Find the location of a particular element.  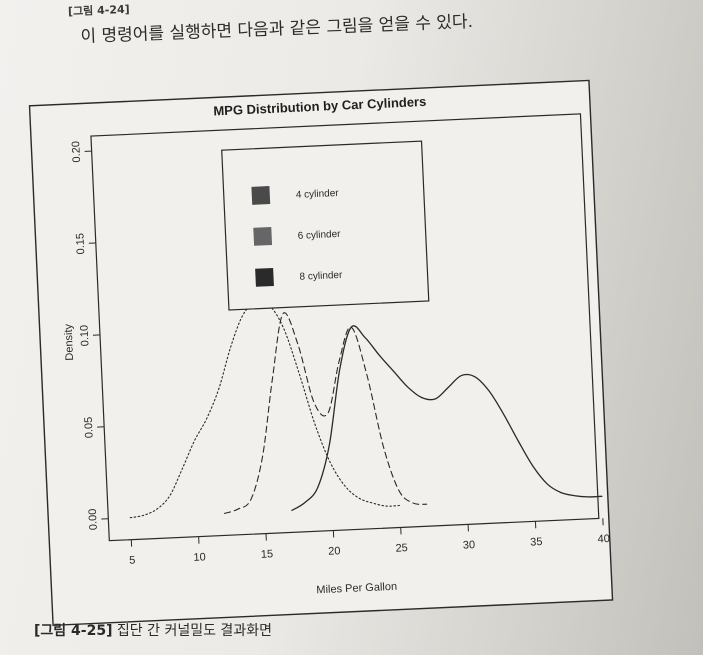

y-axis-label: Density is located at coordinates (69, 342).